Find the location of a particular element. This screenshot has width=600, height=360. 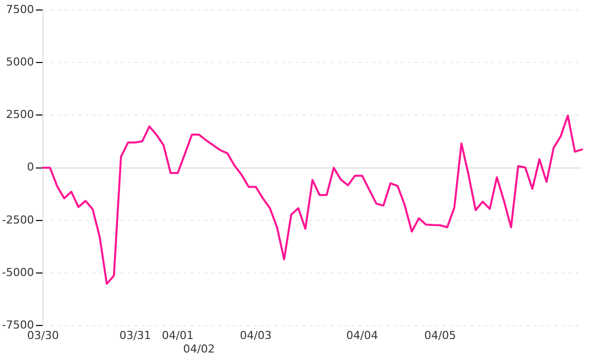

y-tick-label: -2500 is located at coordinates (18, 219).